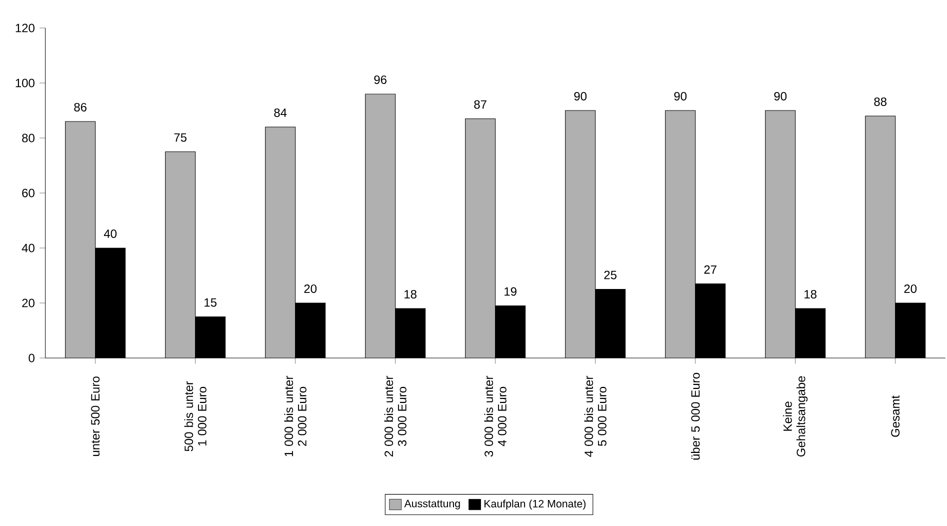 This screenshot has width=947, height=526. Describe the element at coordinates (432, 505) in the screenshot. I see `legend-label: Ausstattung` at that location.